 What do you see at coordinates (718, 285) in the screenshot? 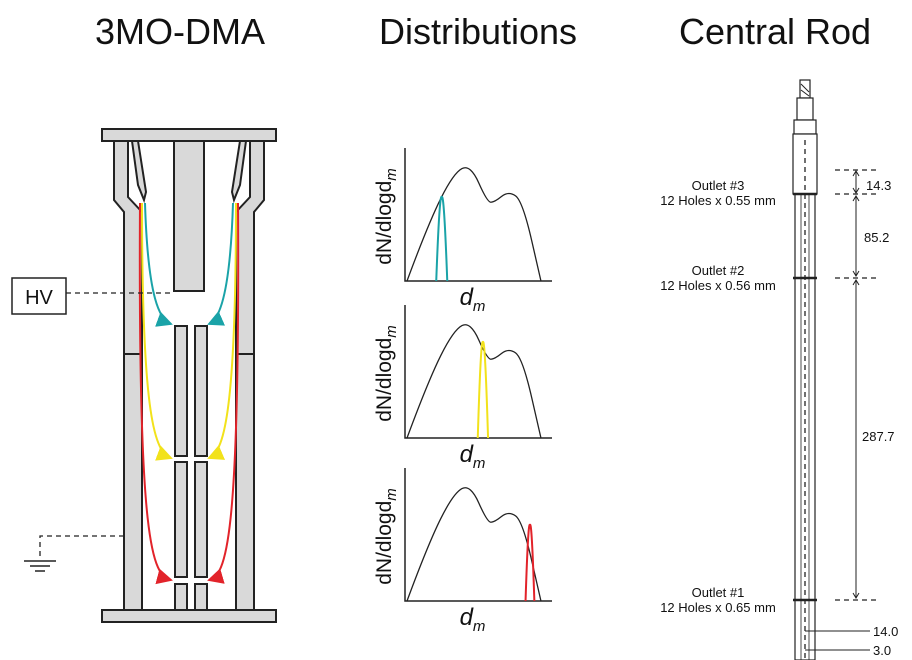
I see `outlet-2-spec: 12 Holes x 0.56 mm` at bounding box center [718, 285].